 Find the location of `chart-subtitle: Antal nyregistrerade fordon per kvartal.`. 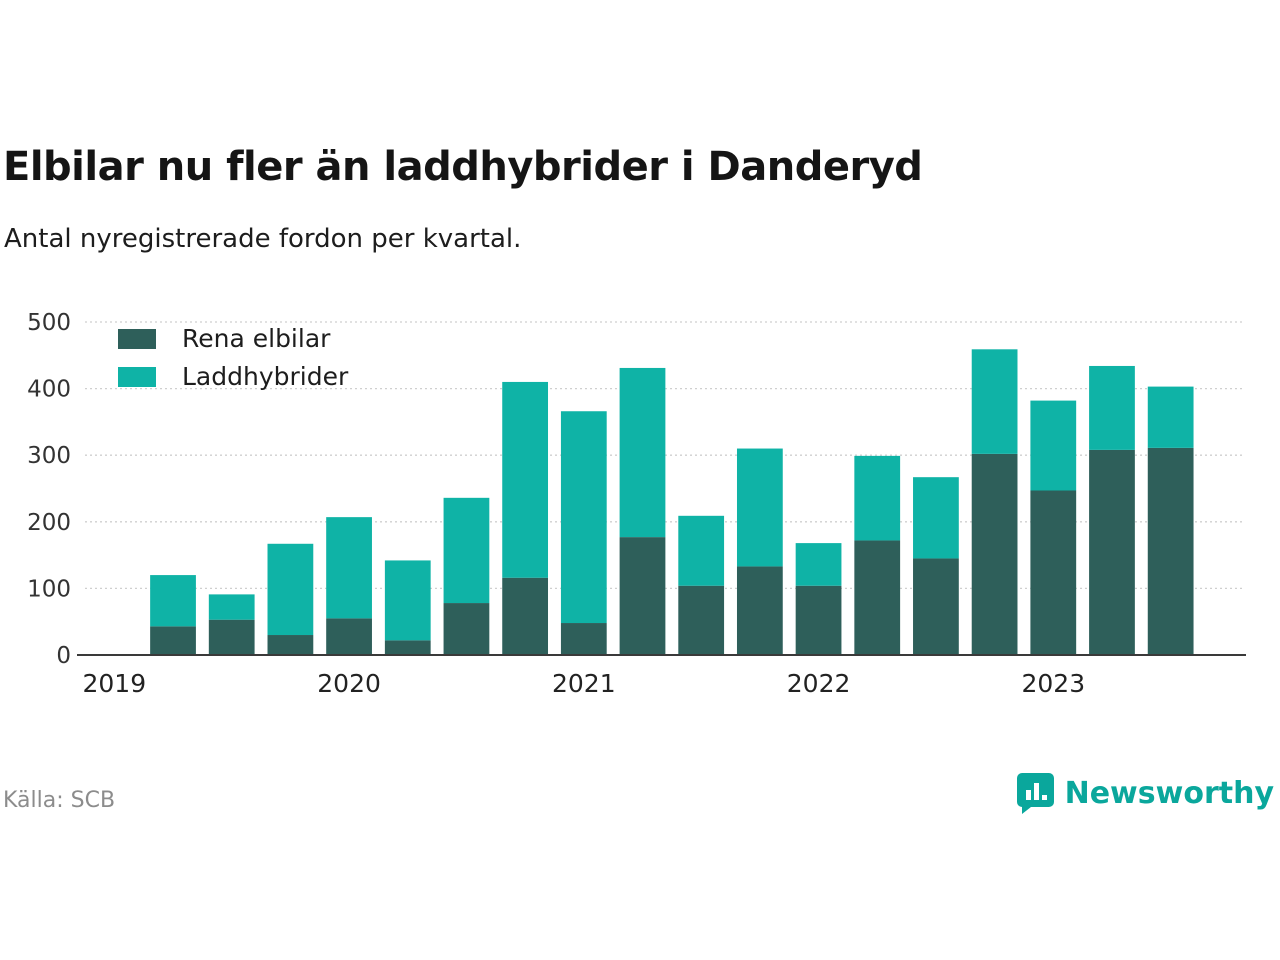

chart-subtitle: Antal nyregistrerade fordon per kvartal. is located at coordinates (263, 239).